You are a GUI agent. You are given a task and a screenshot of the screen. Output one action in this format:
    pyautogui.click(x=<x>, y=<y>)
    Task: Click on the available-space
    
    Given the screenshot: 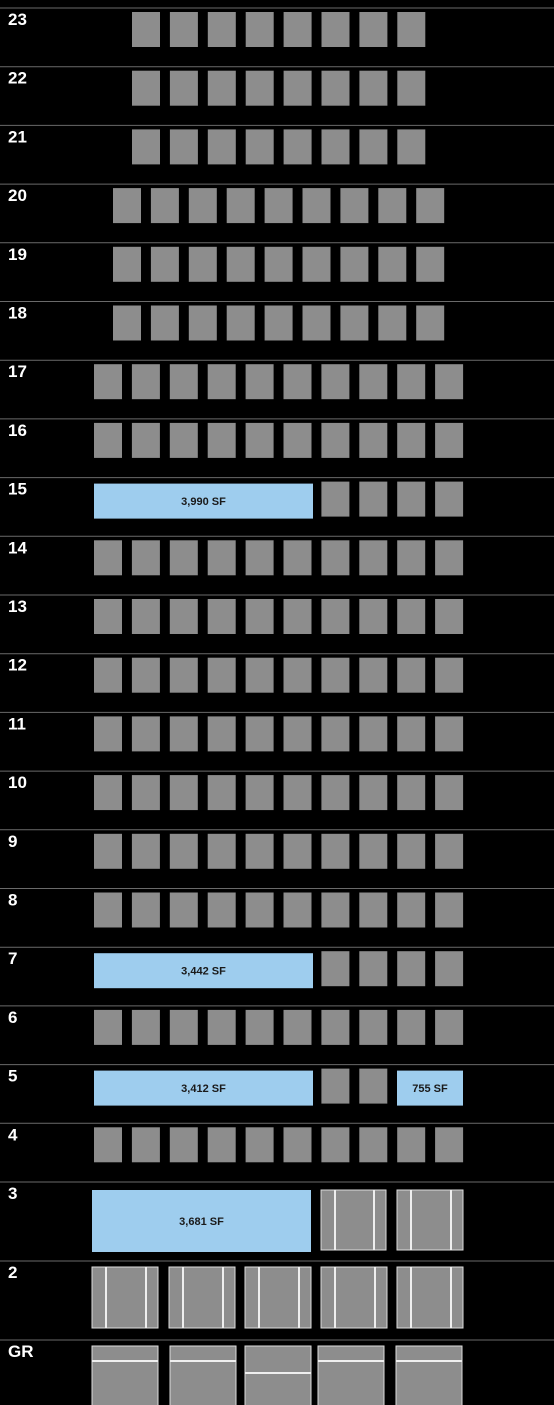 What is the action you would take?
    pyautogui.click(x=203, y=501)
    